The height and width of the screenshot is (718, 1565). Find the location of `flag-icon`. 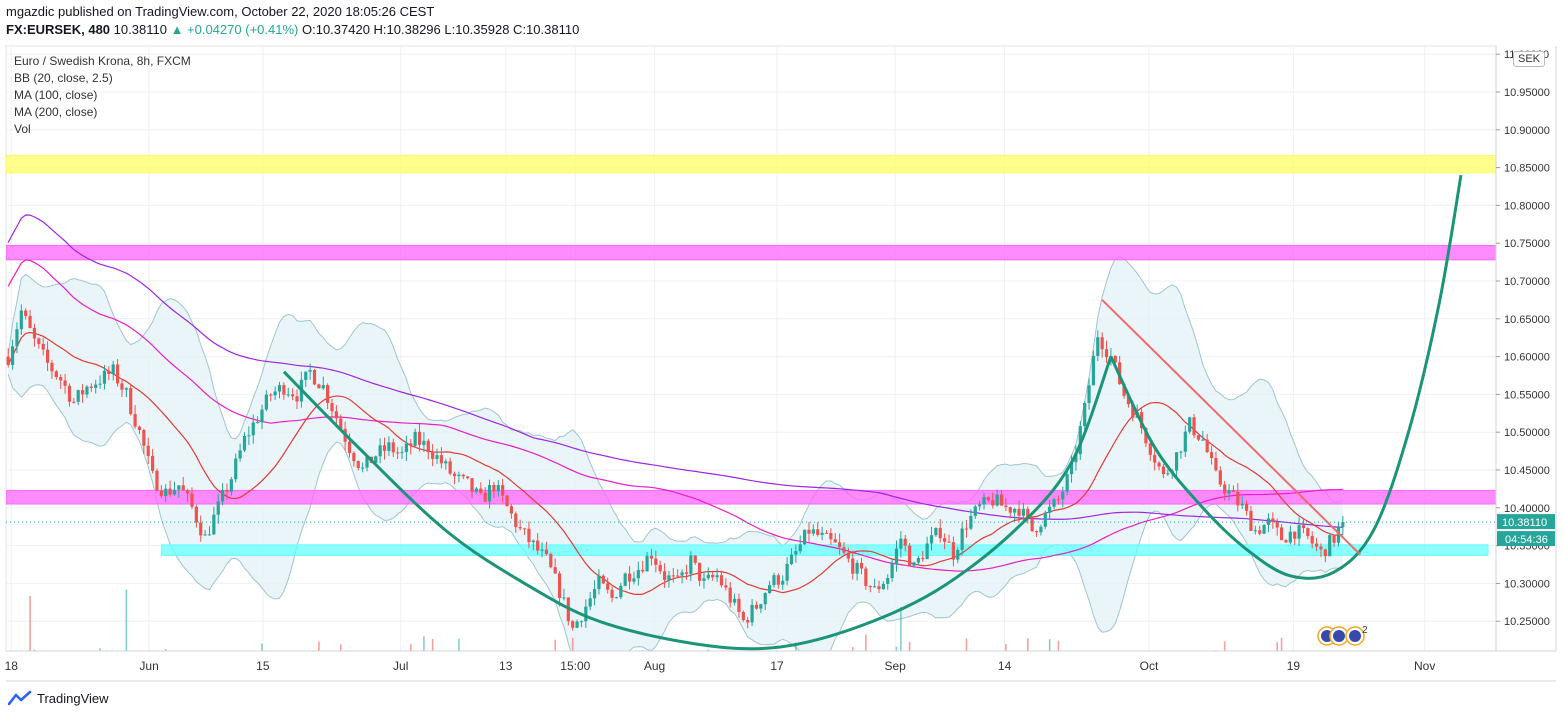

flag-icon is located at coordinates (1339, 636).